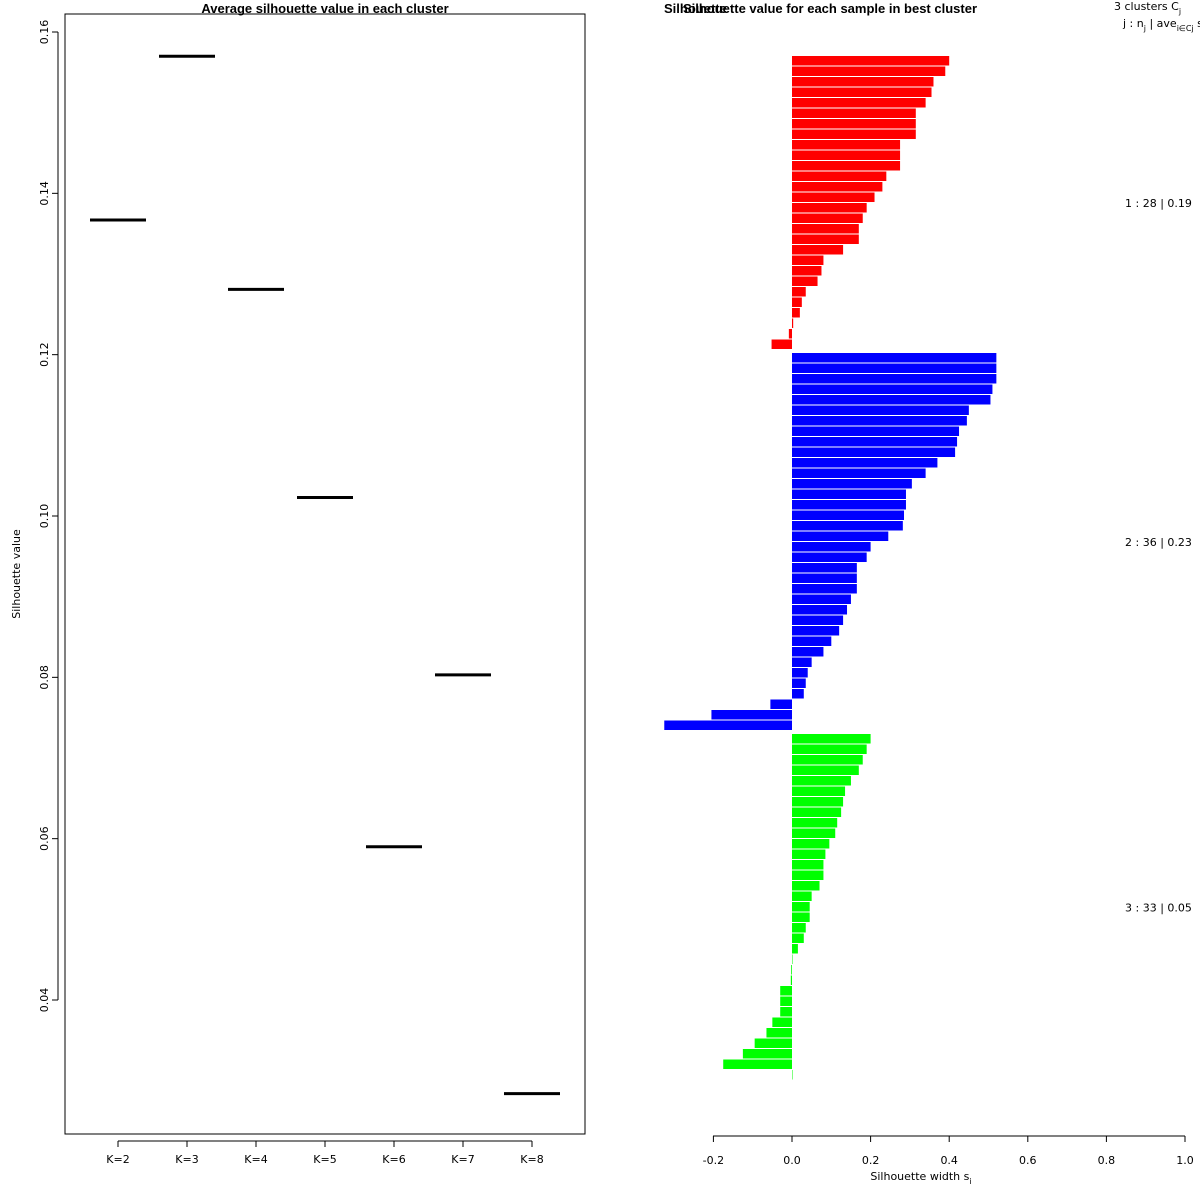 Image resolution: width=1200 pixels, height=1200 pixels. Describe the element at coordinates (1028, 1160) in the screenshot. I see `right-x-tick-label: 0.6` at that location.